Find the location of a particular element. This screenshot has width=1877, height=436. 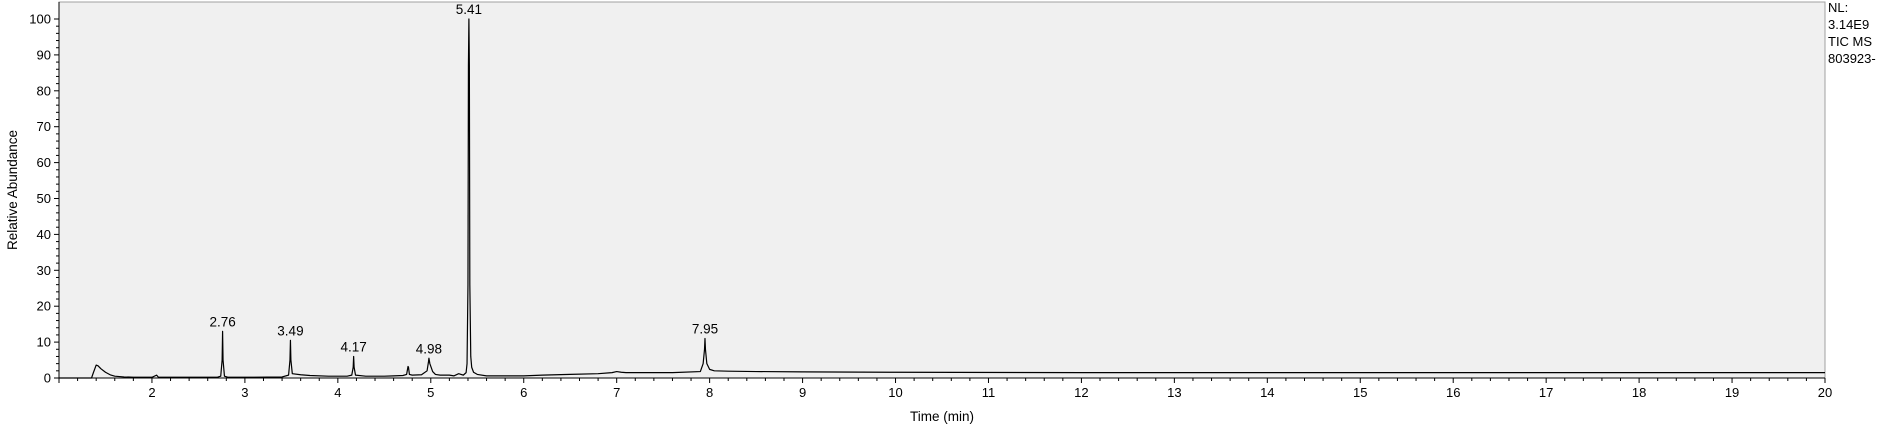

x-tick-label: 14 is located at coordinates (1267, 392).